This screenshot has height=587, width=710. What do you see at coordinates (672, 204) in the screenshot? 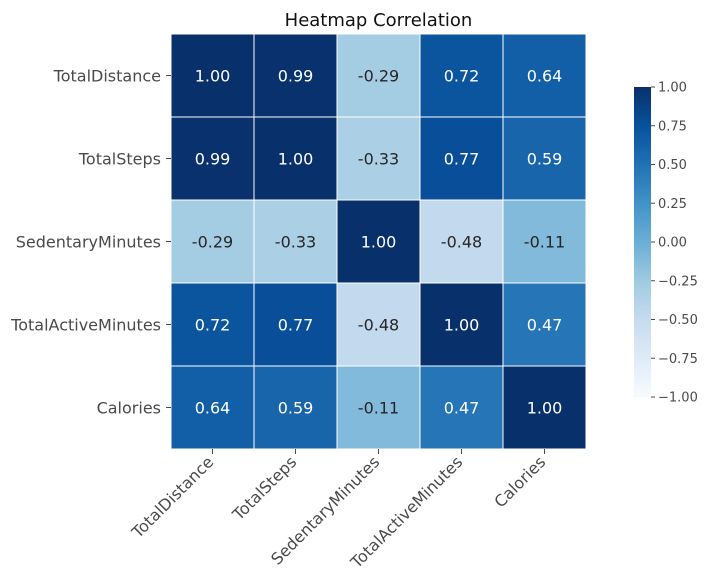
I see `colorbar-tick-label: 0.25` at bounding box center [672, 204].